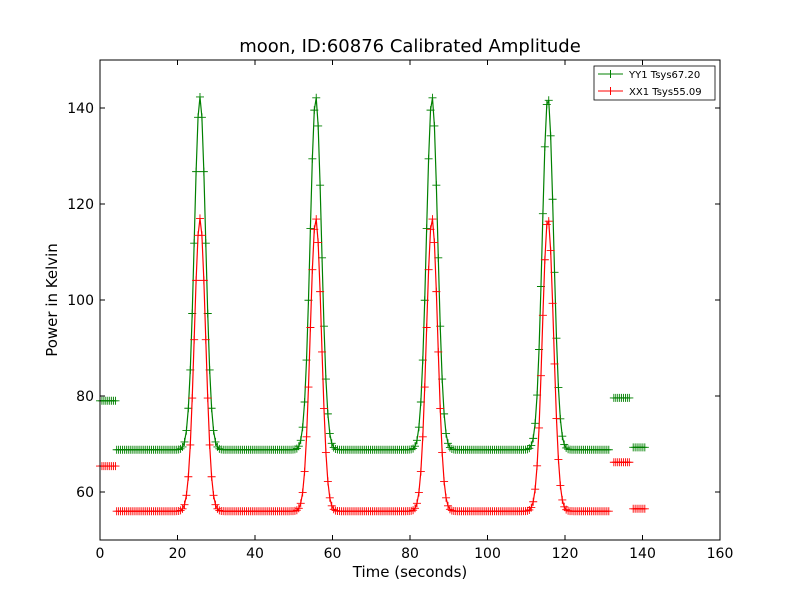 The width and height of the screenshot is (800, 600). Describe the element at coordinates (80, 205) in the screenshot. I see `y-tick-label: 120` at that location.